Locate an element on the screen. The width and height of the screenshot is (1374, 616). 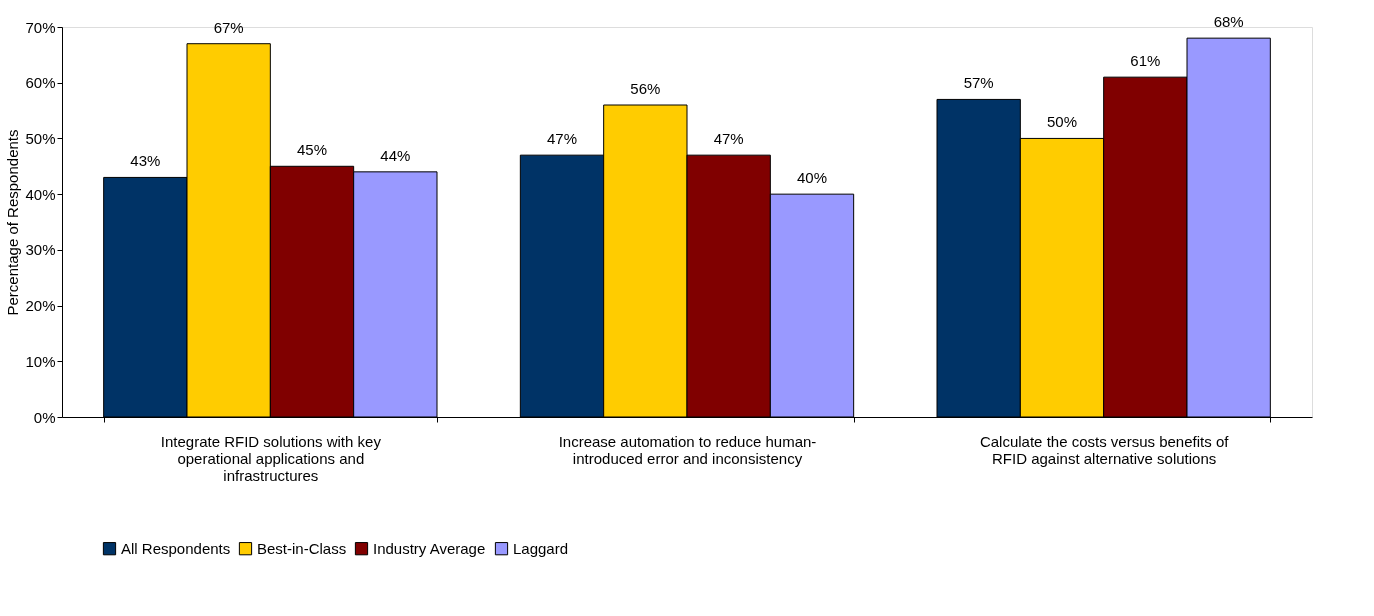
data-label: 67% is located at coordinates (228, 27).